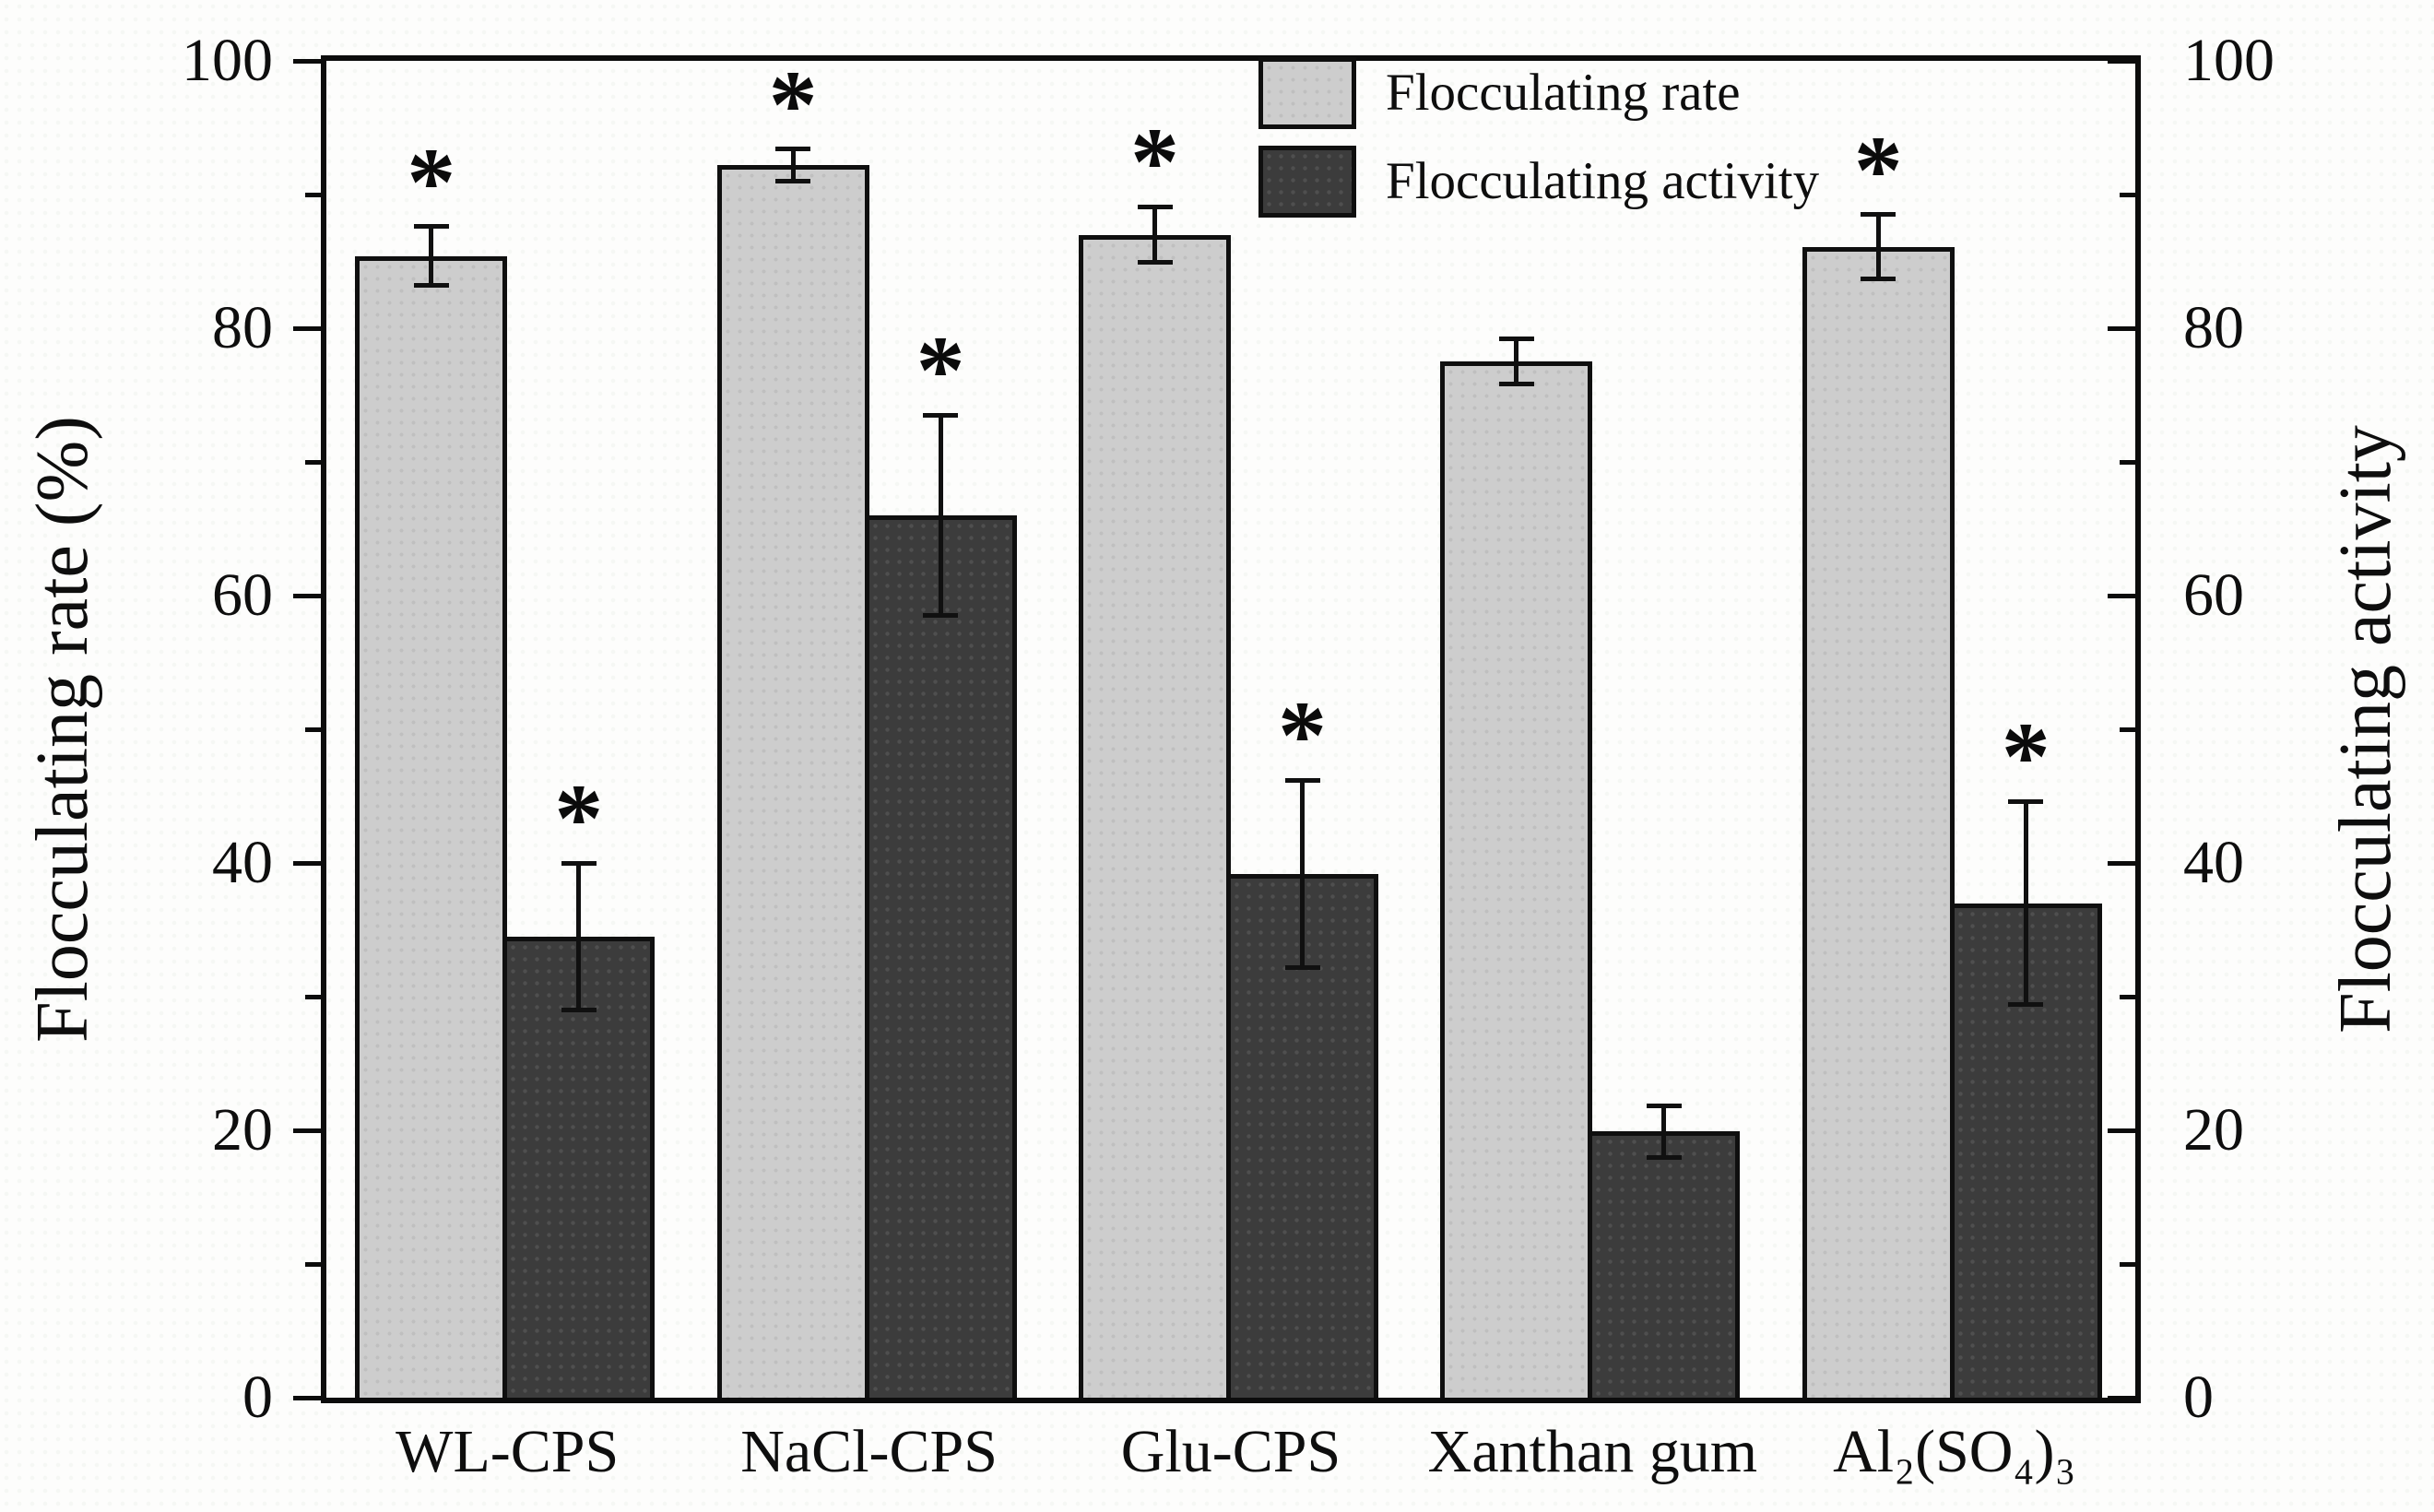 The height and width of the screenshot is (1512, 2434). Describe the element at coordinates (1878, 169) in the screenshot. I see `significance-asterisk-flocculating-rate-al-so: *` at that location.